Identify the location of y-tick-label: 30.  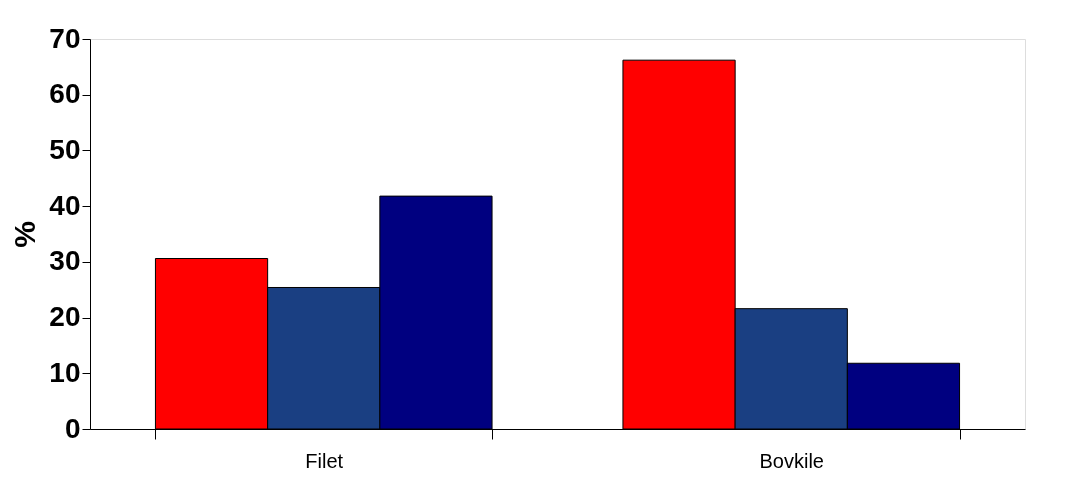
(65, 261).